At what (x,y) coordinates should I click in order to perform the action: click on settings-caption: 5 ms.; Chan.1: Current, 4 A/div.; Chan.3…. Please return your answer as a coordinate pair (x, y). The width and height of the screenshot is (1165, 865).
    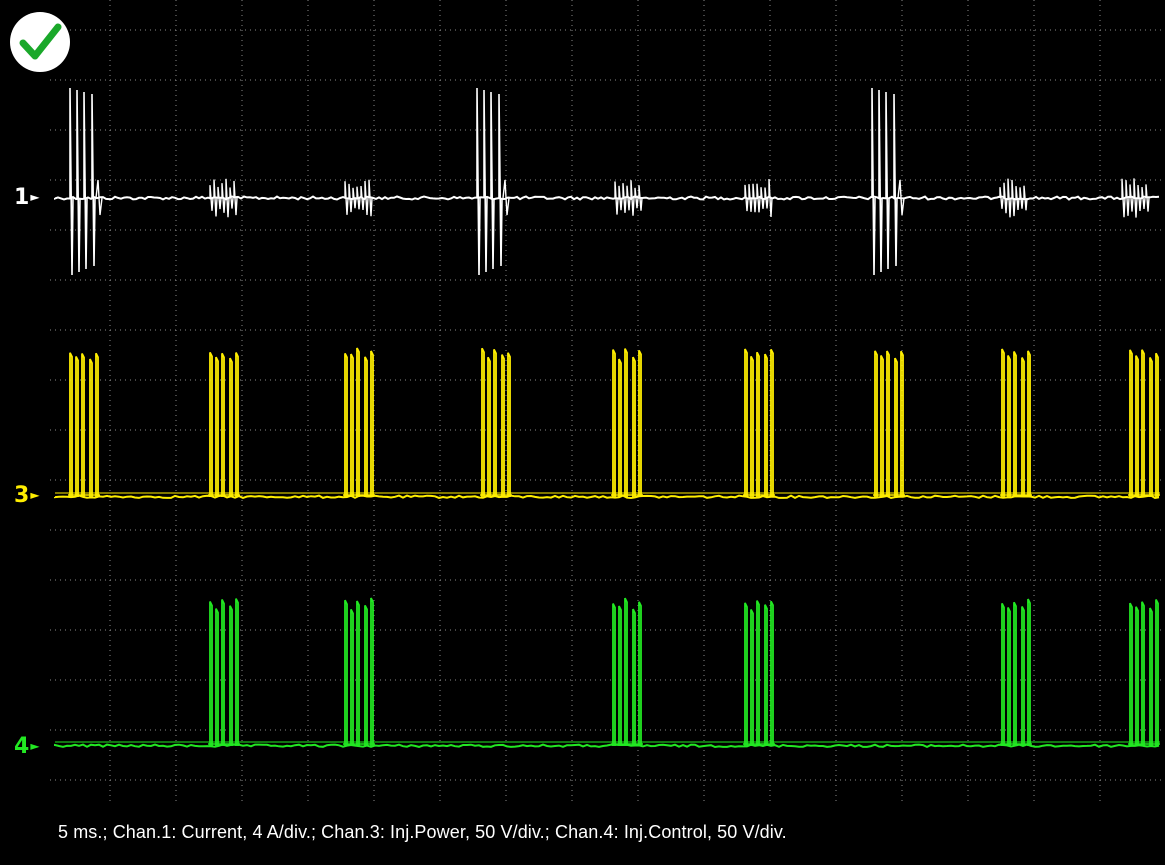
    Looking at the image, I should click on (422, 832).